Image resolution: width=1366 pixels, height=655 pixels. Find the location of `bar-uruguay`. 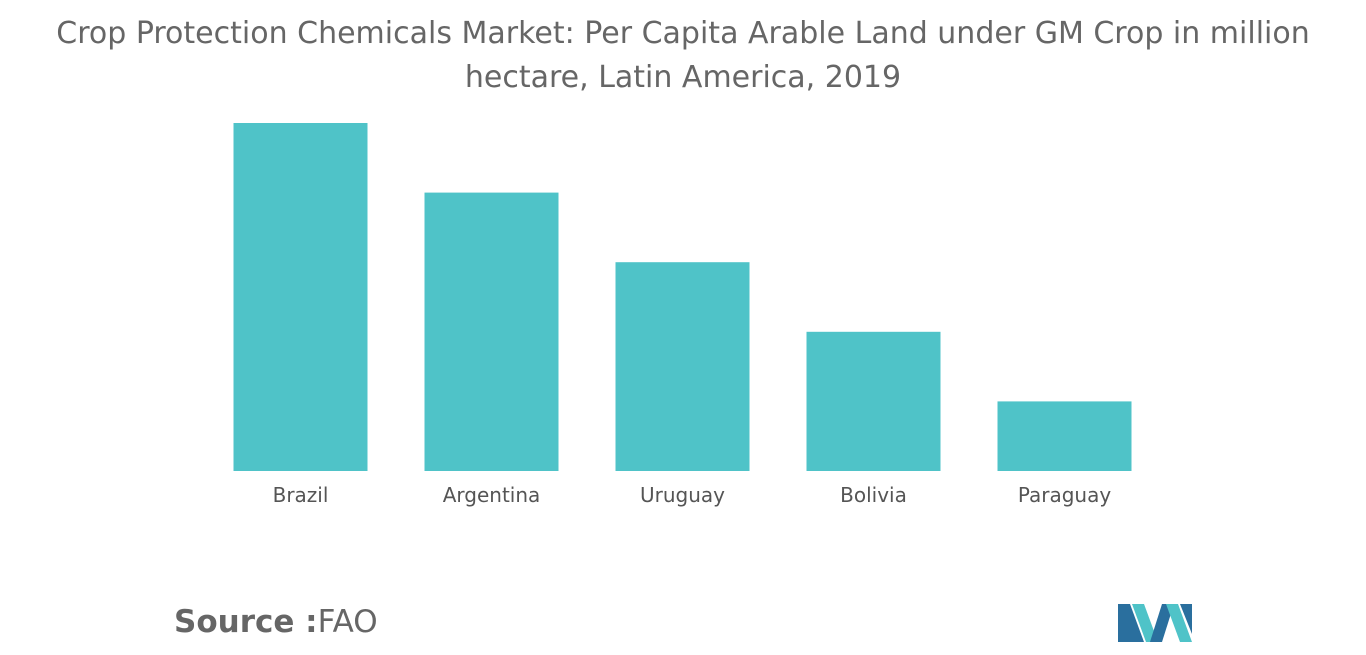

bar-uruguay is located at coordinates (682, 366).